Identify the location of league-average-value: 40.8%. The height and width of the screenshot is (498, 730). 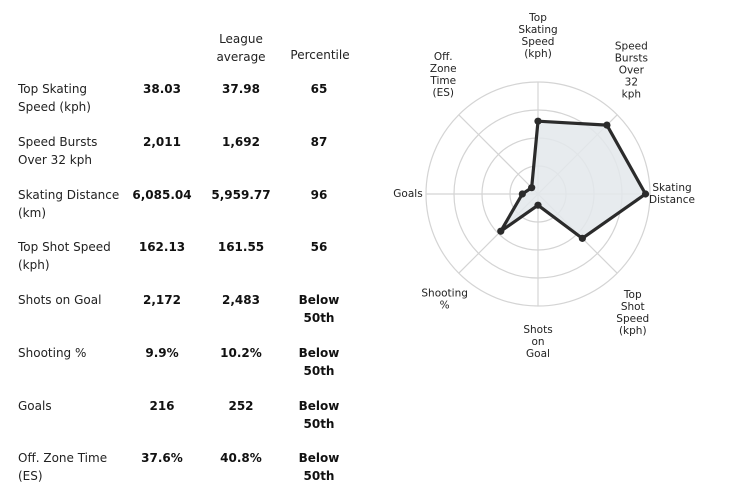
(241, 458).